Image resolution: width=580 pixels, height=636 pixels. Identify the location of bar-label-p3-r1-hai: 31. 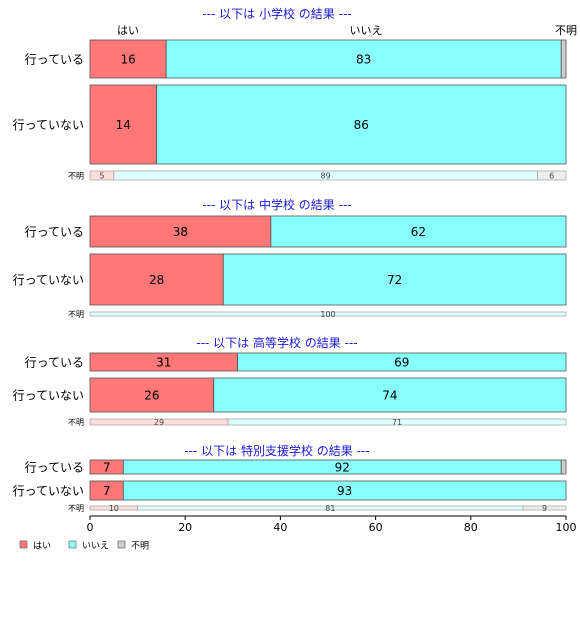
(163, 363).